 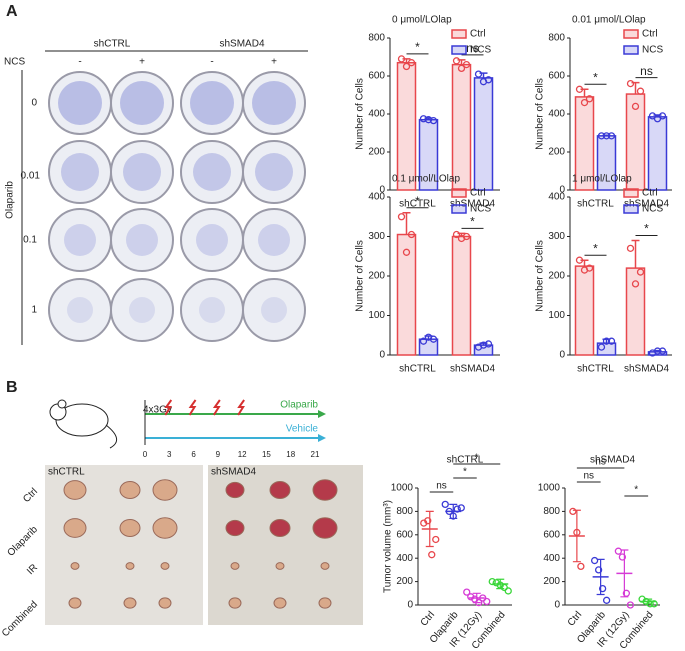 I want to click on dose: 1, so click(x=34, y=310).